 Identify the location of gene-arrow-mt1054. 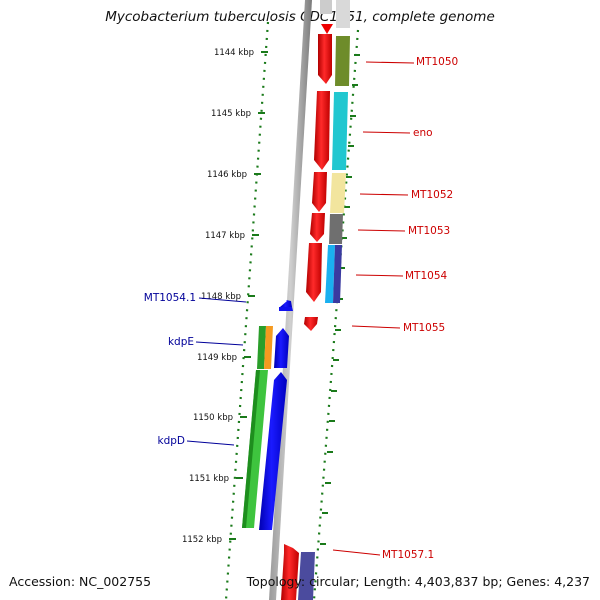
(314, 272).